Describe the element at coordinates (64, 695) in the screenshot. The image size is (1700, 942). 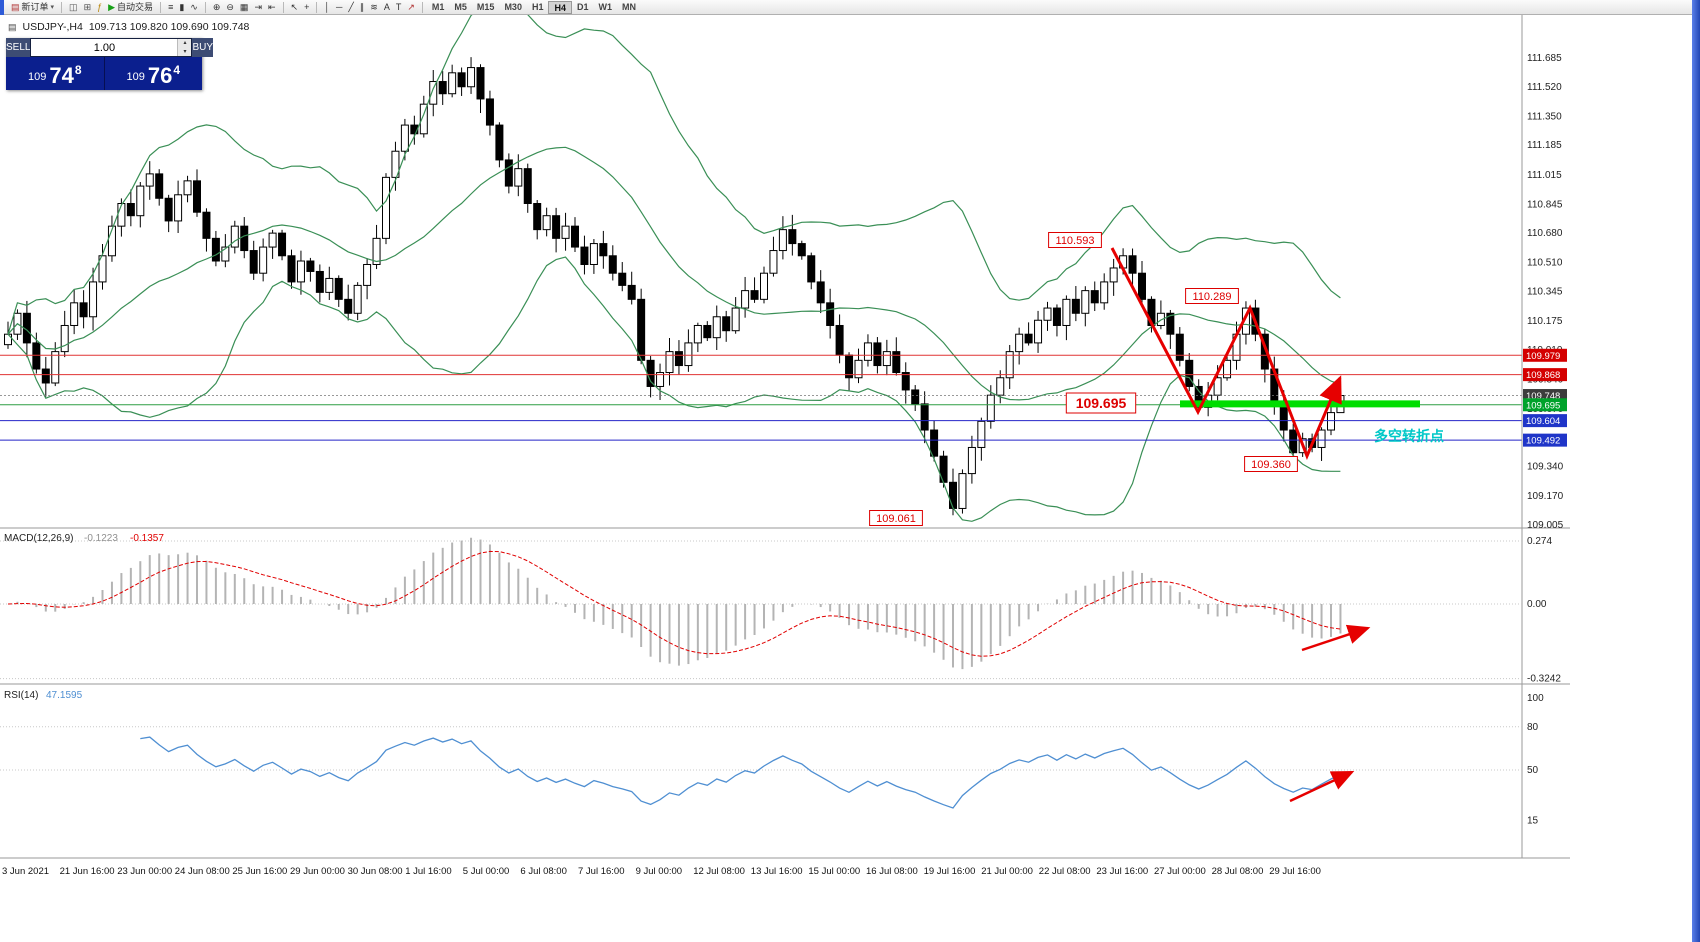
I see `svg-text: 47.1595` at that location.